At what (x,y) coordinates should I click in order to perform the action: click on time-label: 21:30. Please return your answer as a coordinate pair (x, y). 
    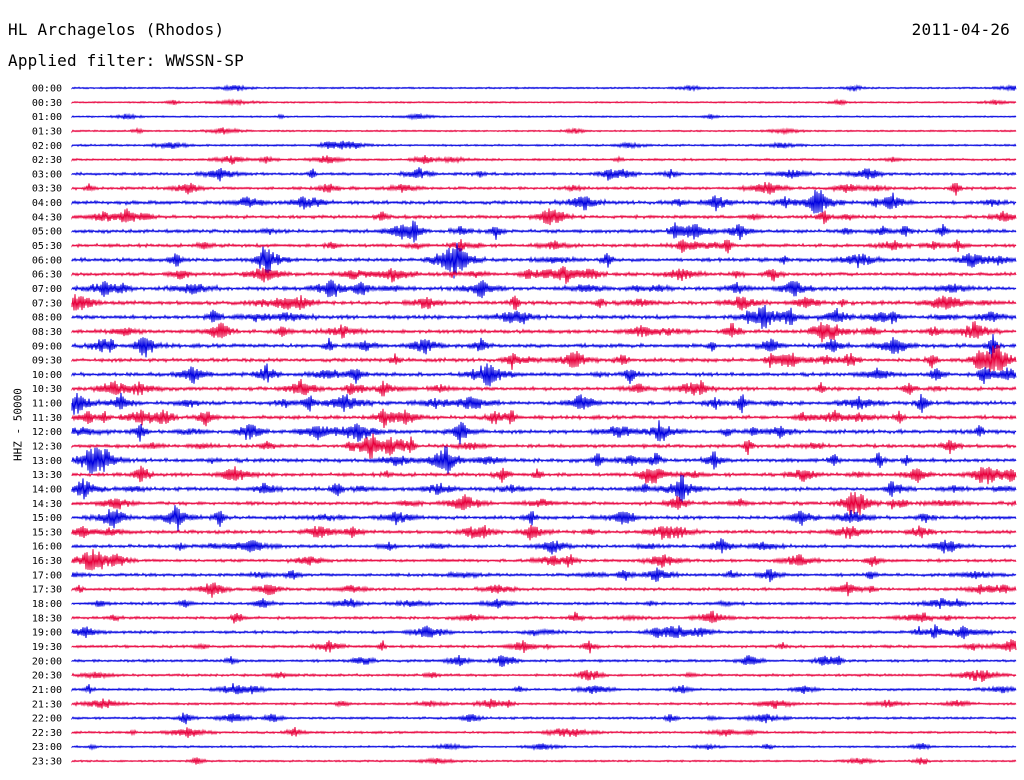
    Looking at the image, I should click on (47, 704).